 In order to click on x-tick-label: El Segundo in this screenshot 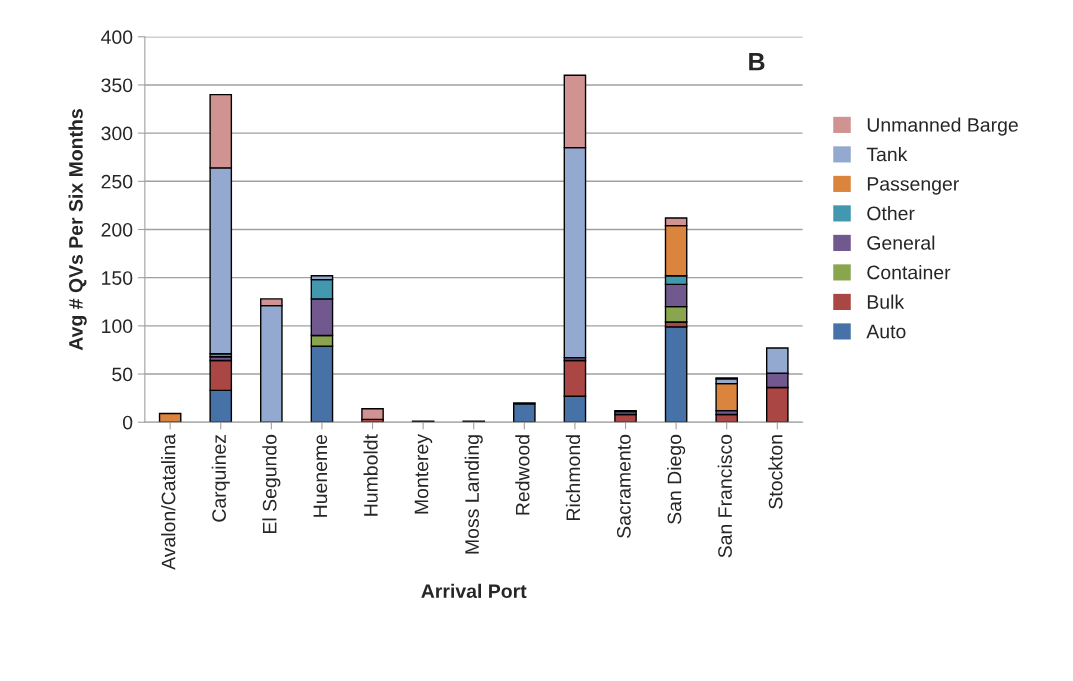, I will do `click(271, 483)`.